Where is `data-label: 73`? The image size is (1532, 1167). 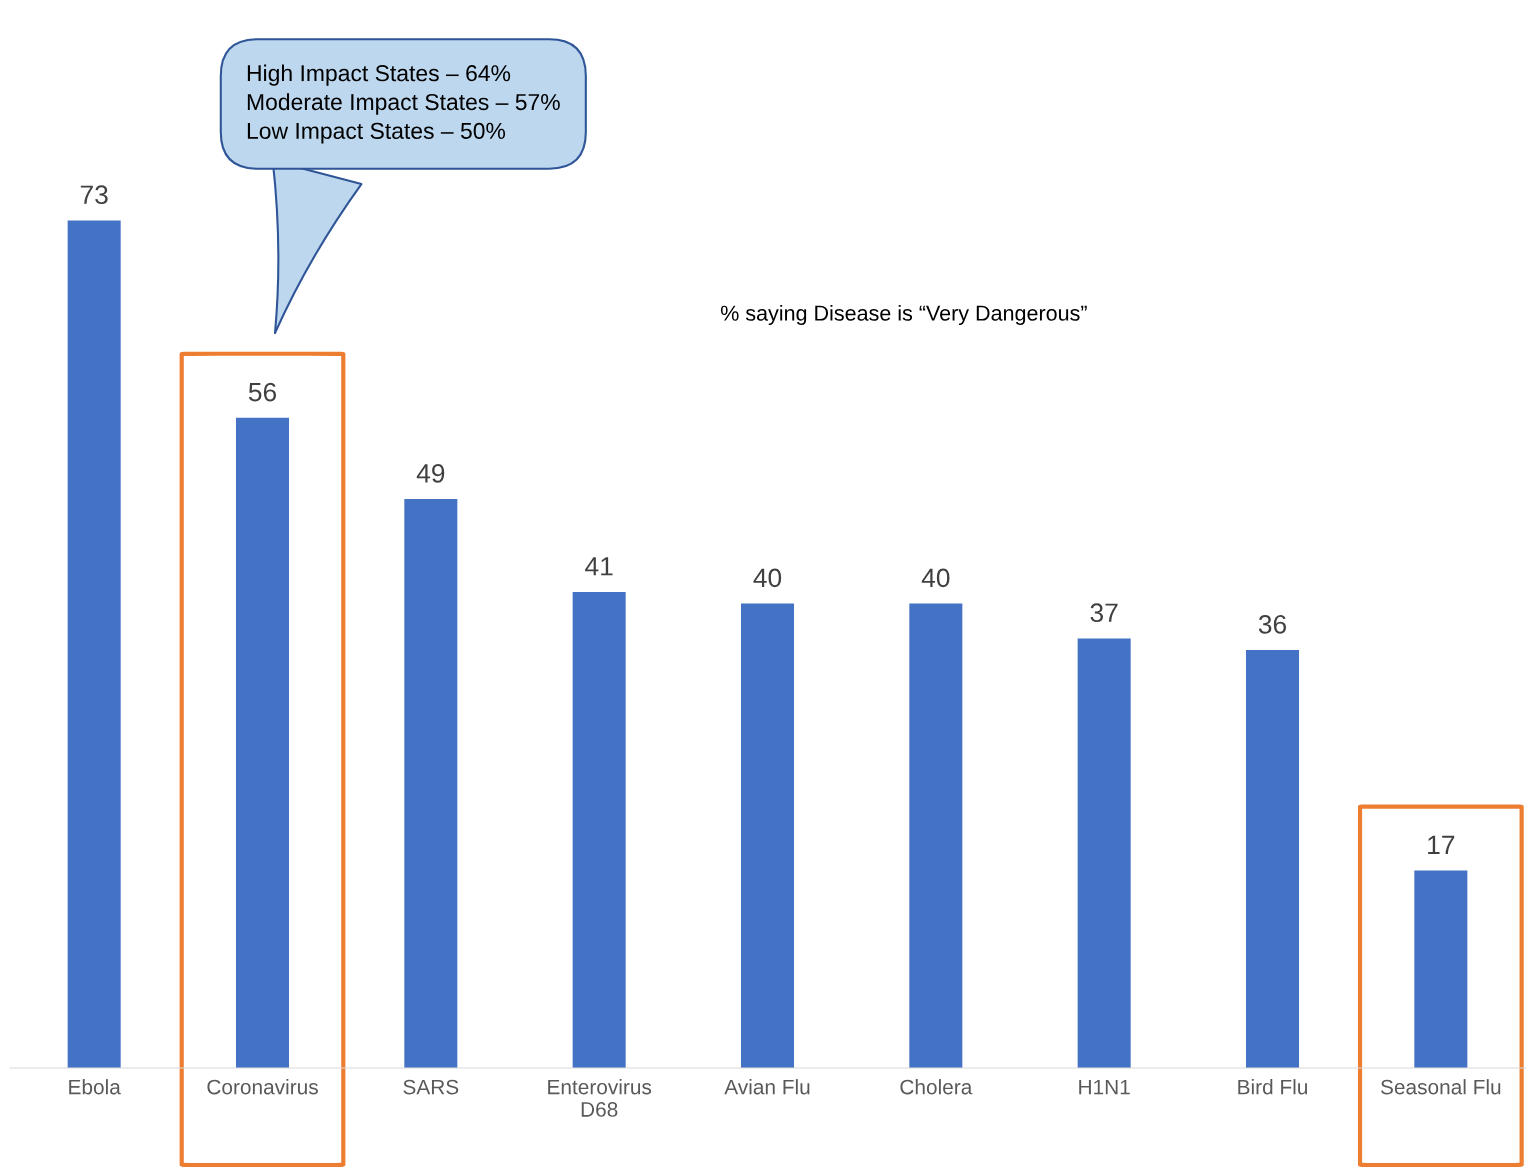
data-label: 73 is located at coordinates (94, 195).